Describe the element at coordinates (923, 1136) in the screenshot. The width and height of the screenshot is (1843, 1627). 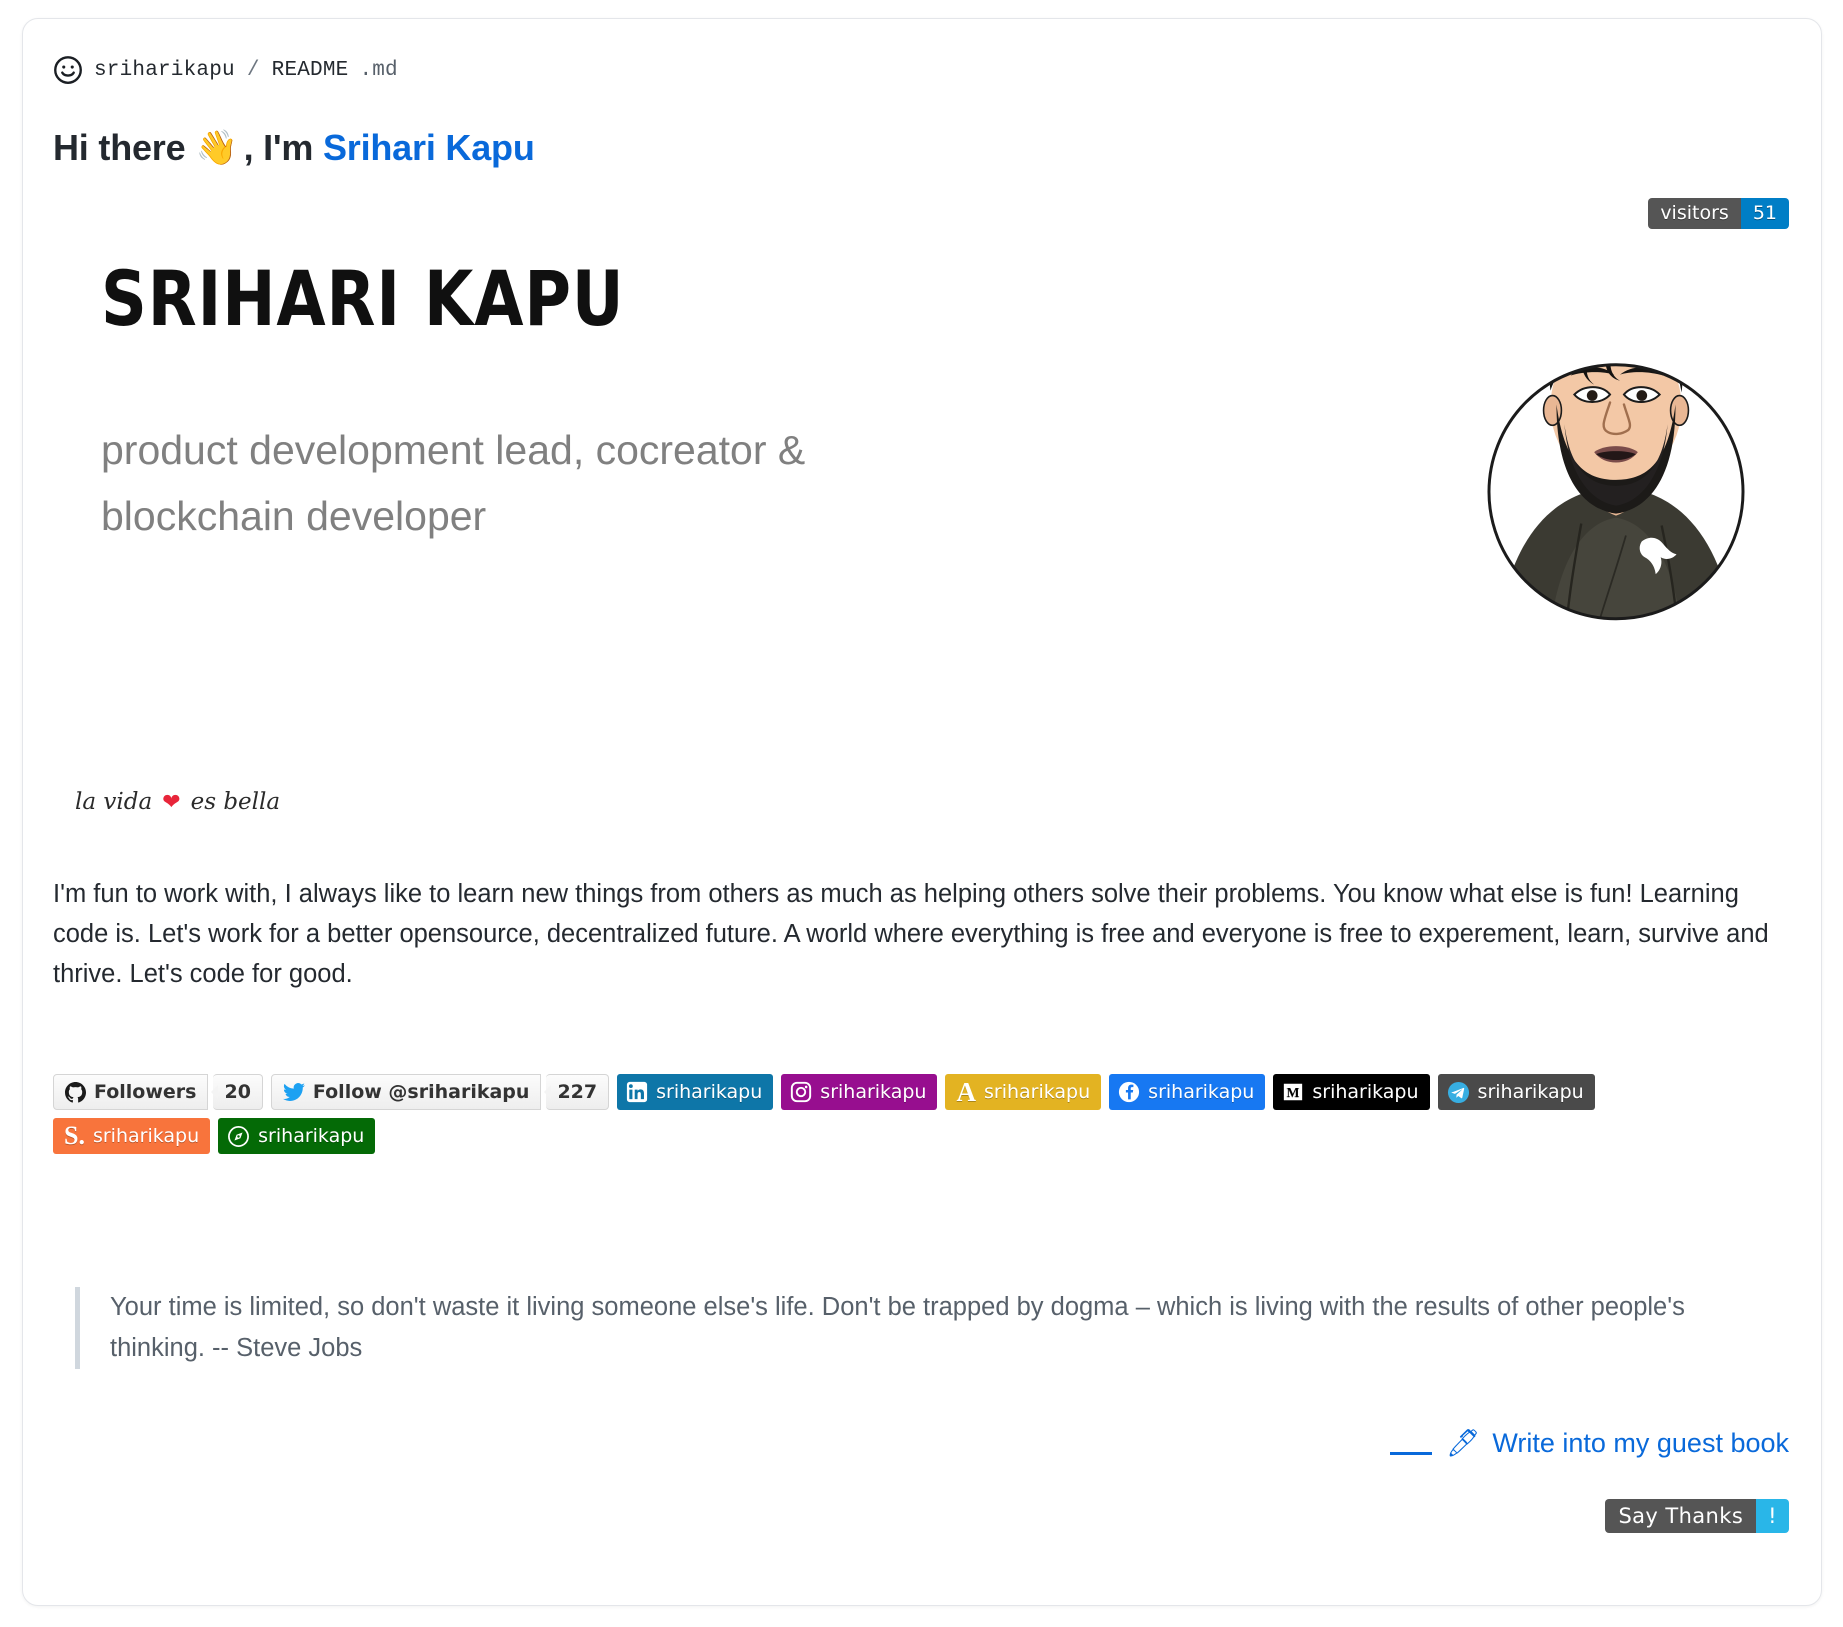
I see `badge-row: S. sriharikapu sriharikapu` at that location.